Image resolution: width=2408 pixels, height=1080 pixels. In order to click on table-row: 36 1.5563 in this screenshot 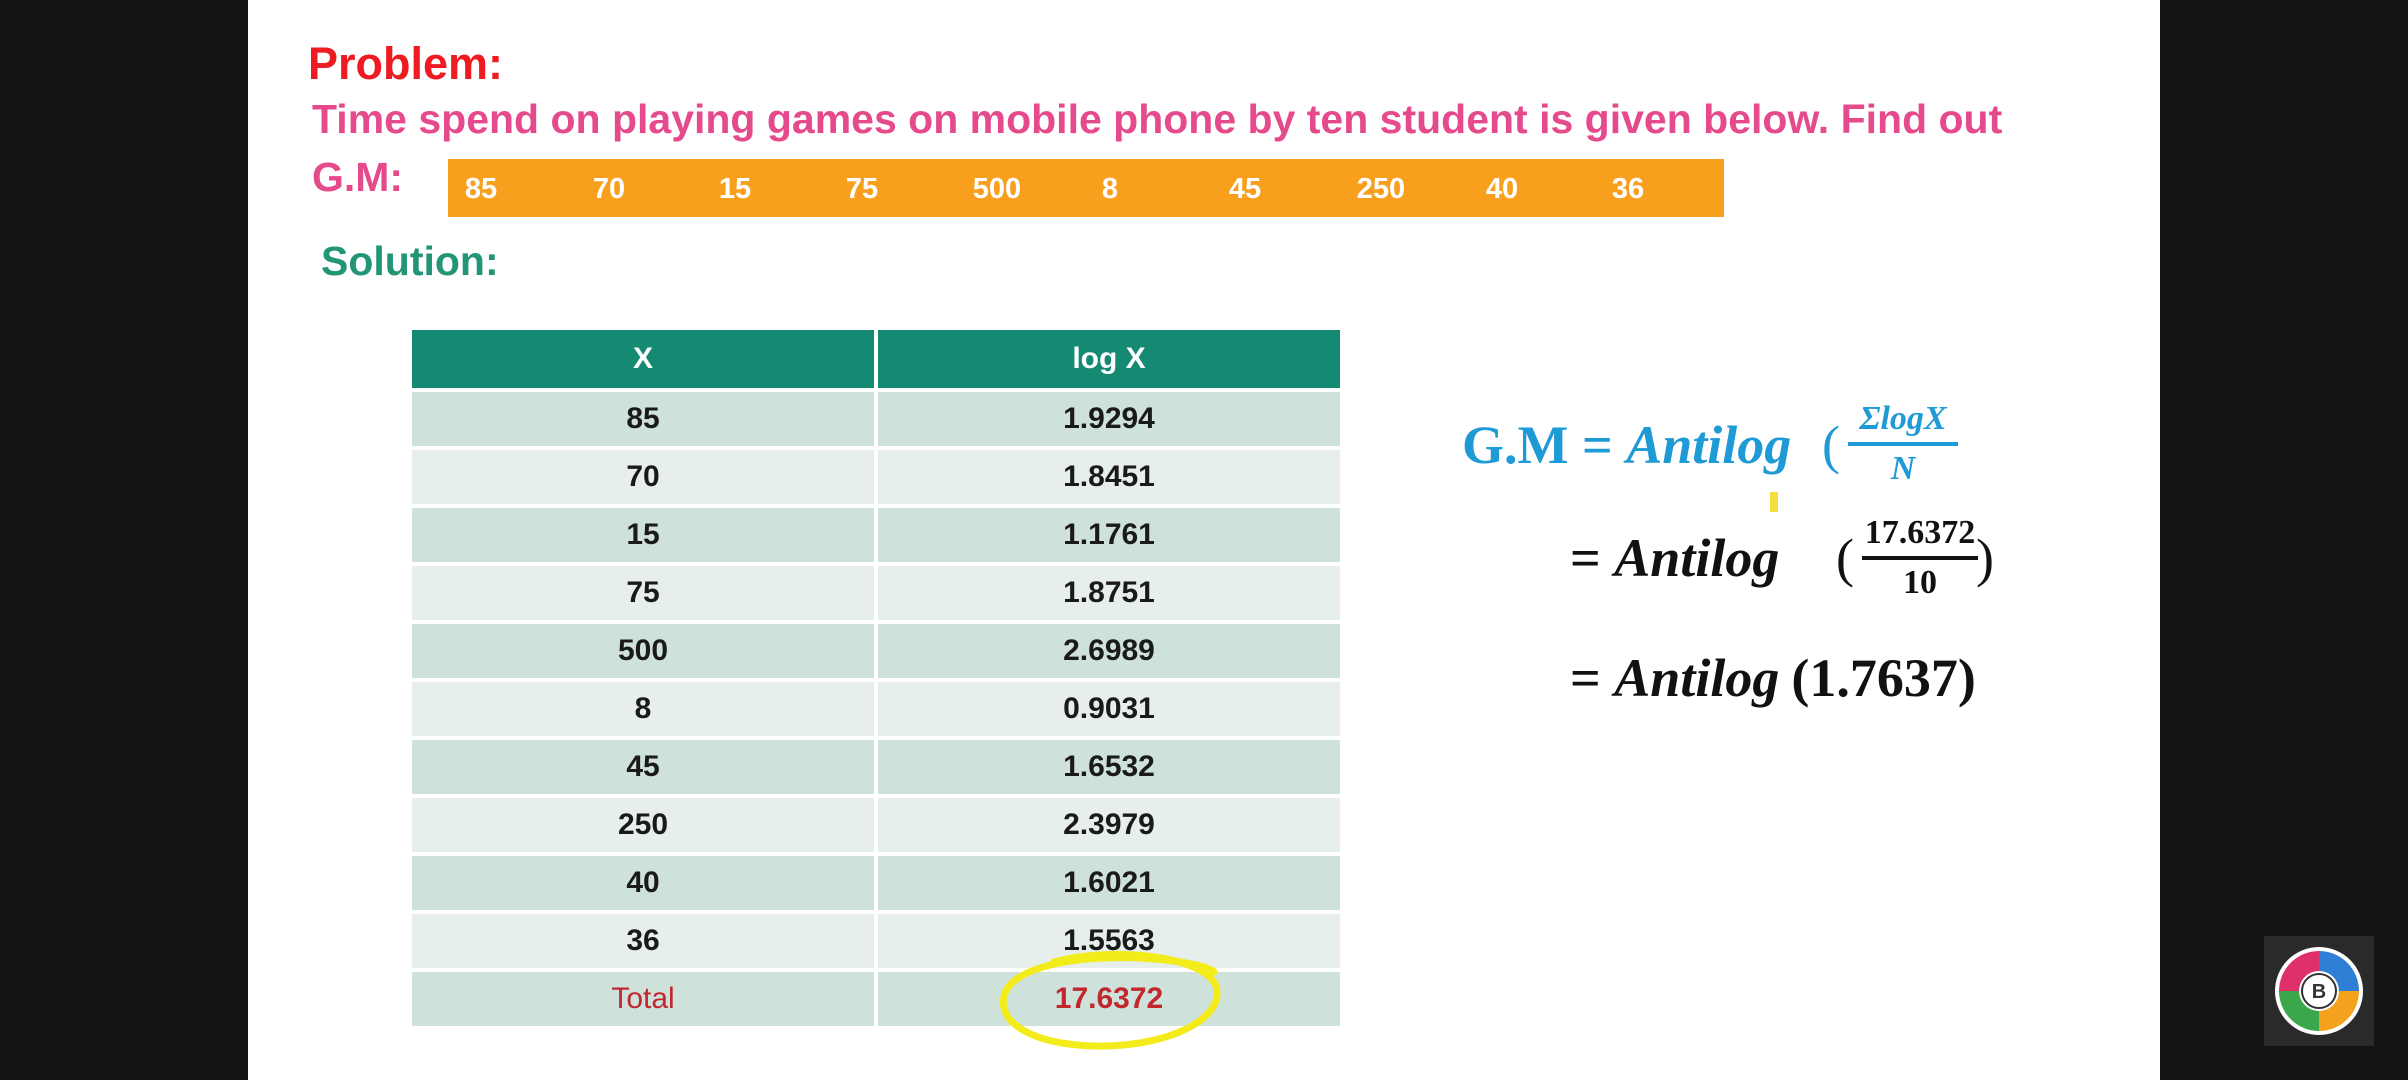, I will do `click(876, 942)`.